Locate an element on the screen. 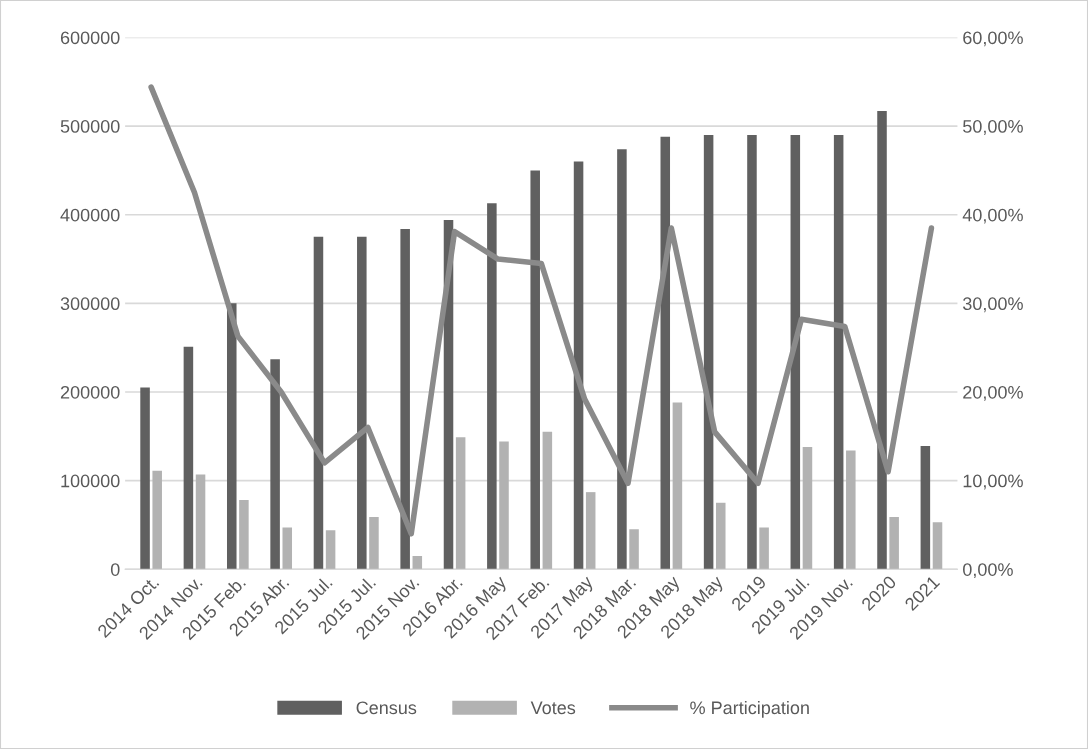  y-tick-label: 100000 is located at coordinates (90, 481).